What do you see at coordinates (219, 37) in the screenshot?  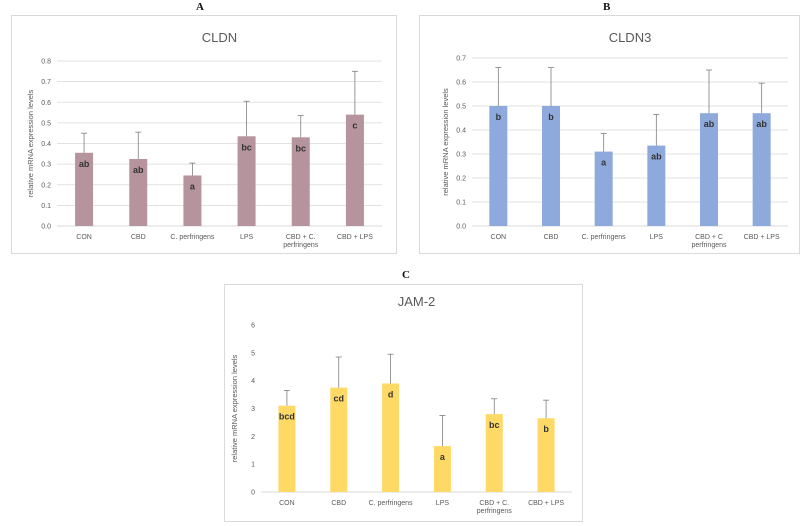 I see `chart-title: CLDN` at bounding box center [219, 37].